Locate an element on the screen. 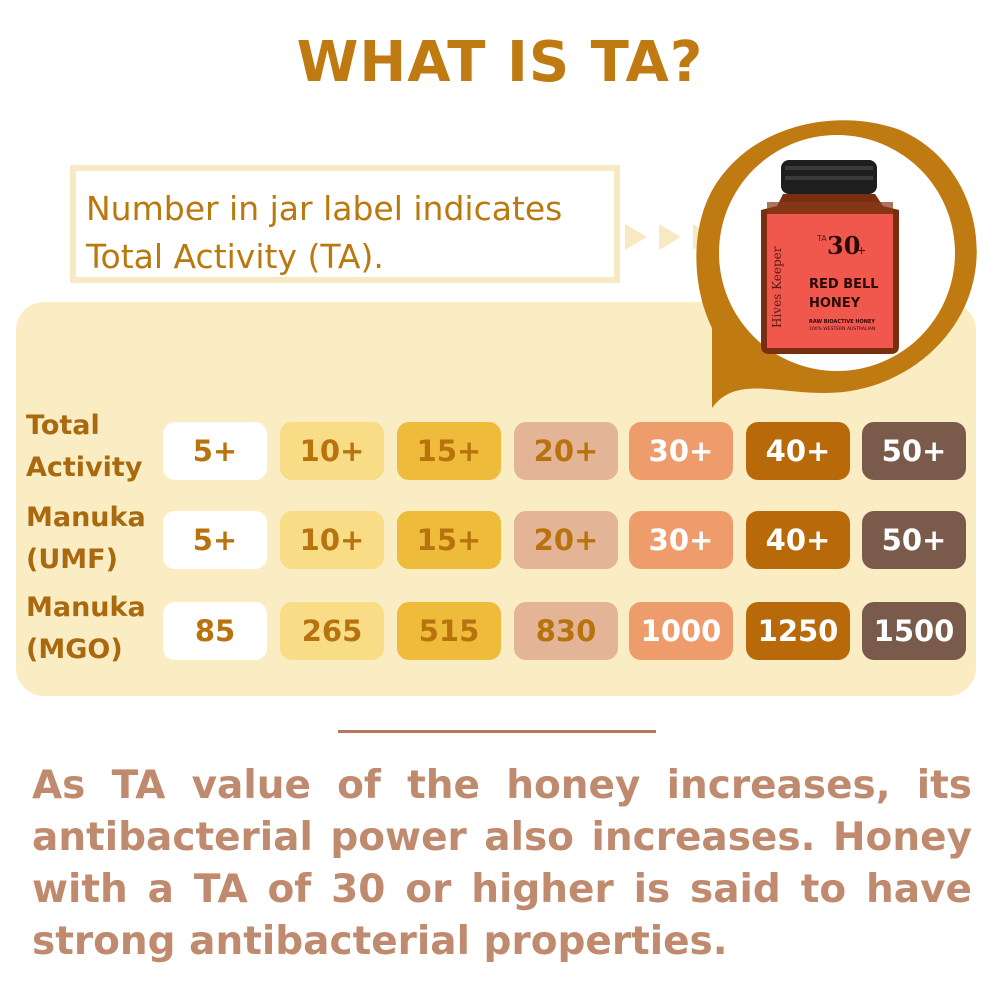 This screenshot has width=1000, height=1000. row-label-total-activity: Total Activity is located at coordinates (84, 446).